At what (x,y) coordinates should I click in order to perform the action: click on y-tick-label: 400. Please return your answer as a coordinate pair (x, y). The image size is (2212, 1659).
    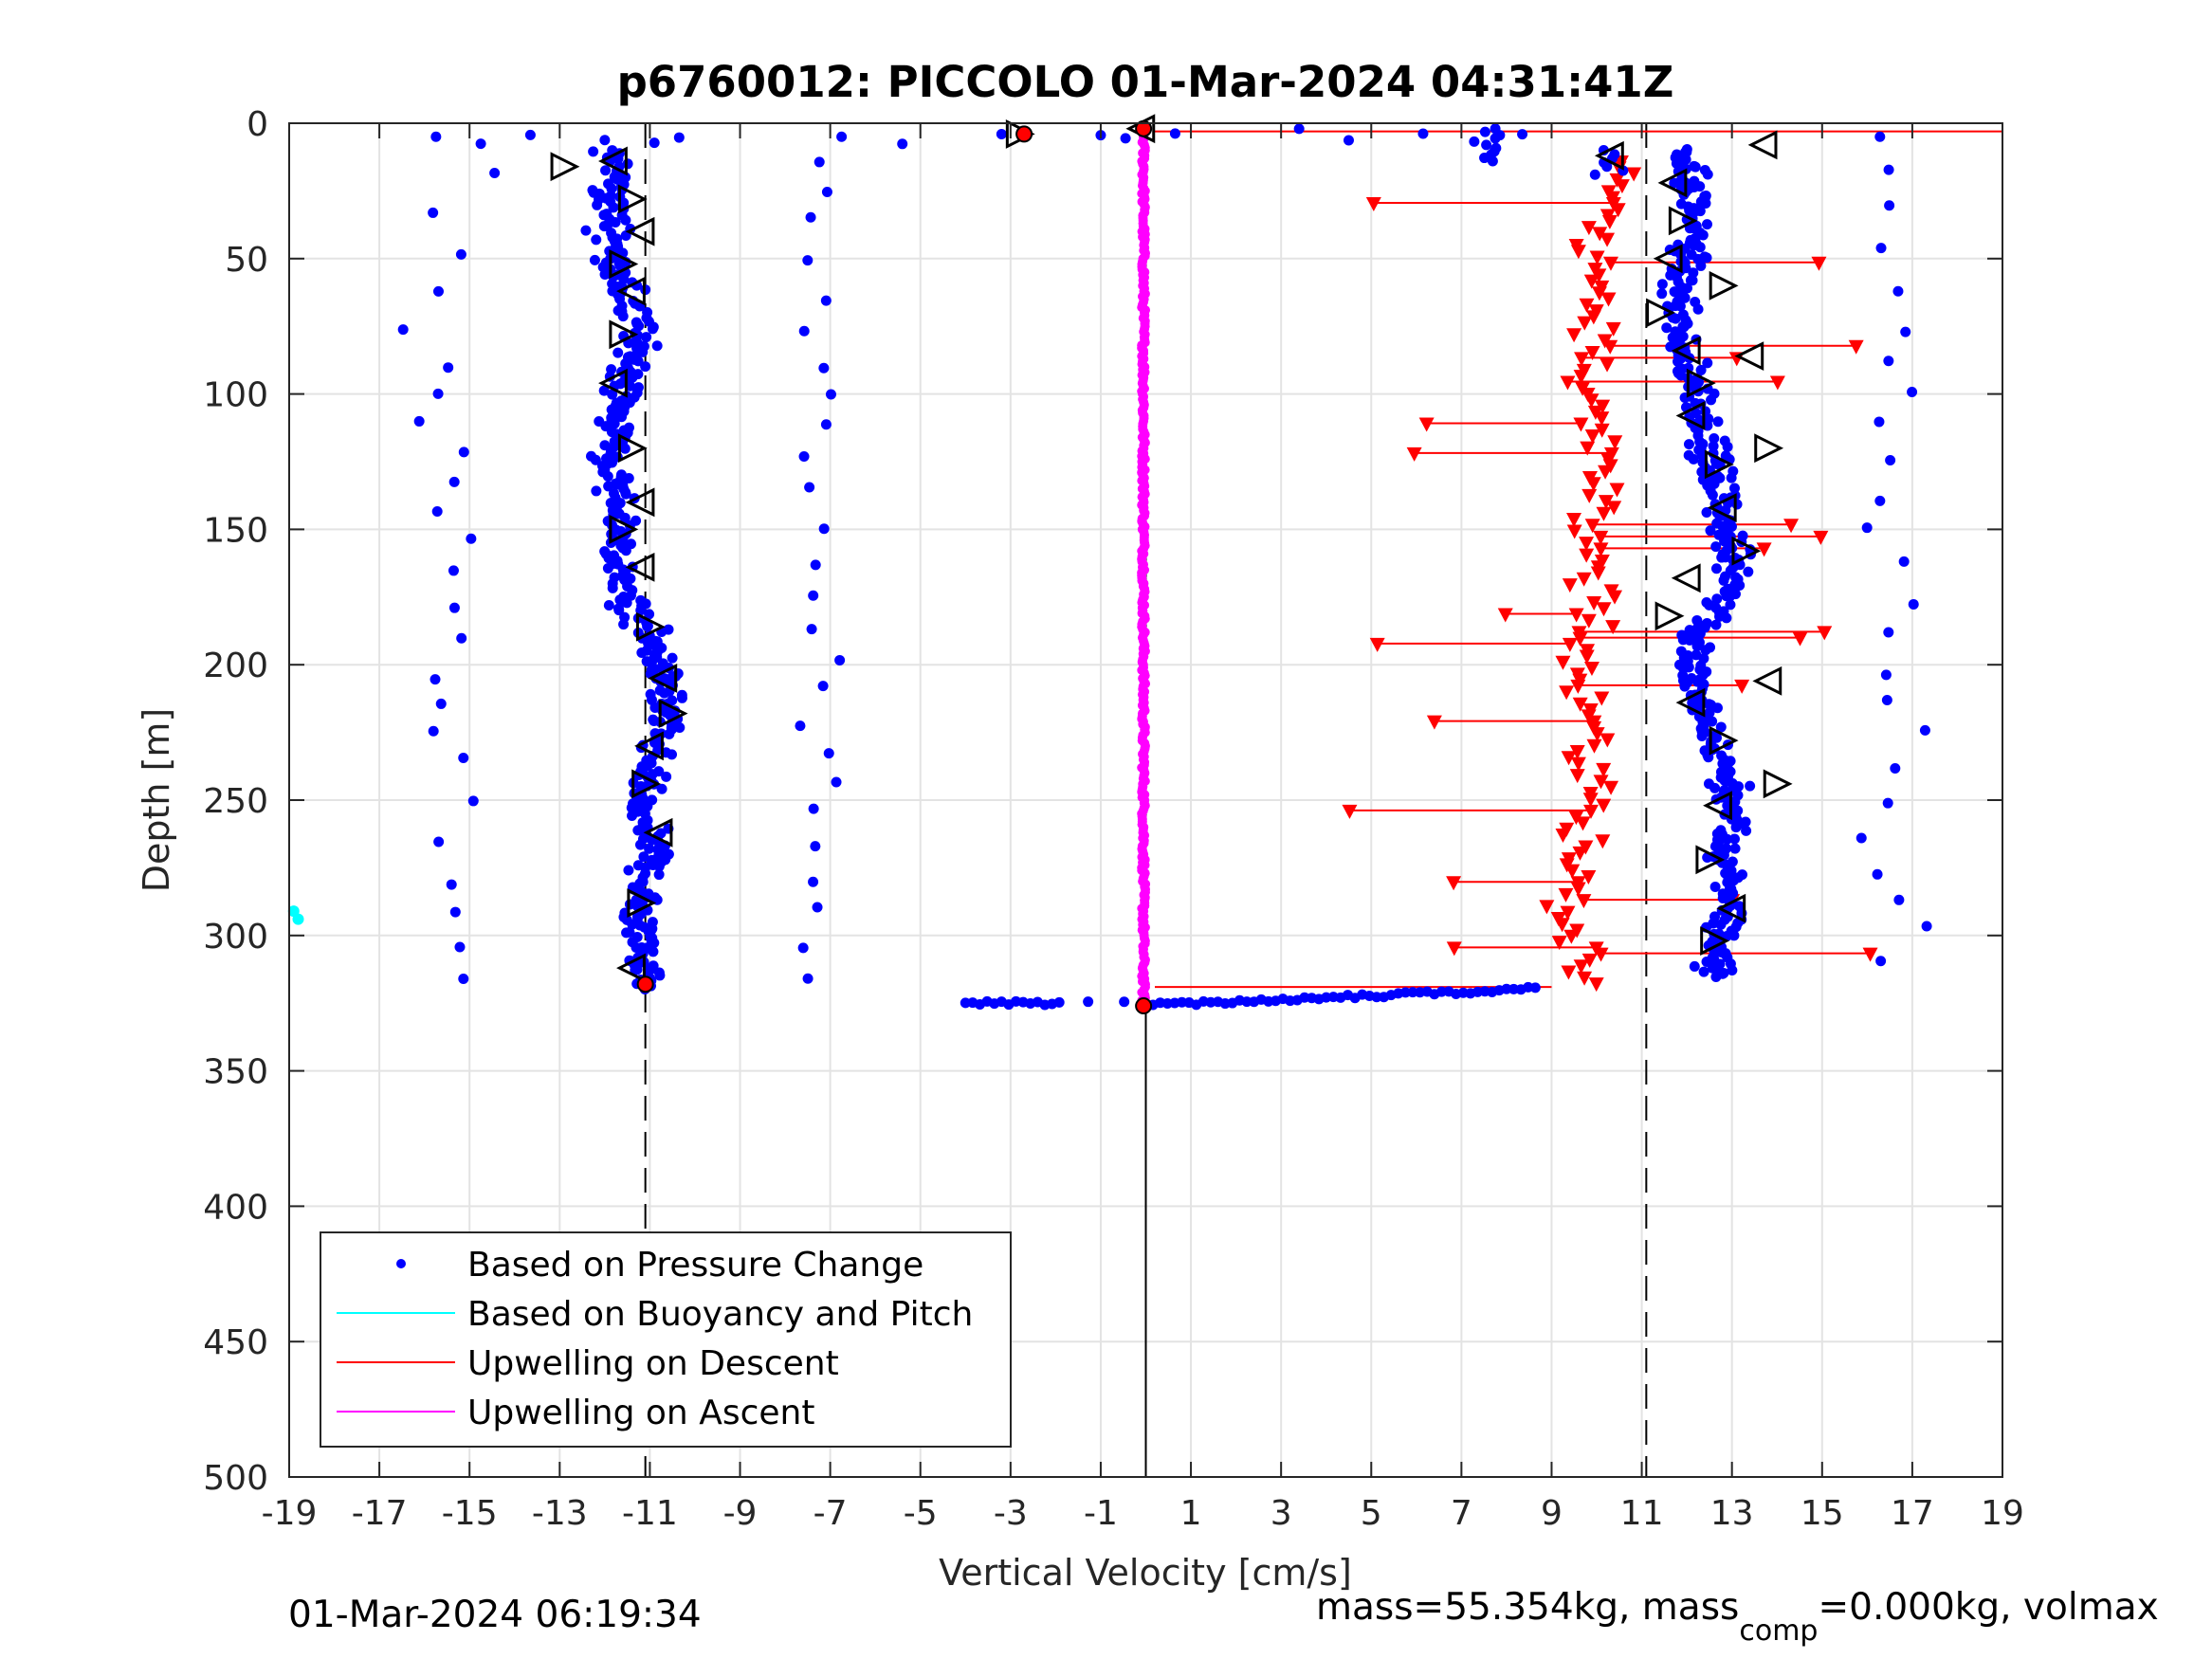
    Looking at the image, I should click on (235, 1207).